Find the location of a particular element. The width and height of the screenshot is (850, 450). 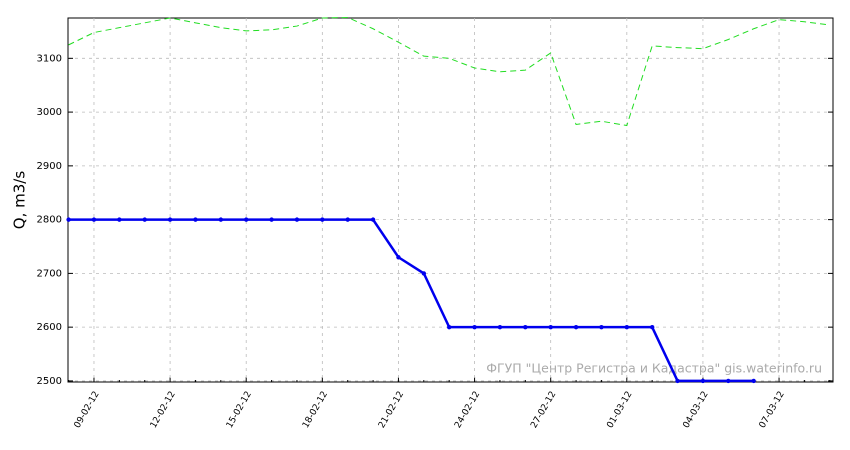

y-tick-label: 3000 is located at coordinates (49, 112).